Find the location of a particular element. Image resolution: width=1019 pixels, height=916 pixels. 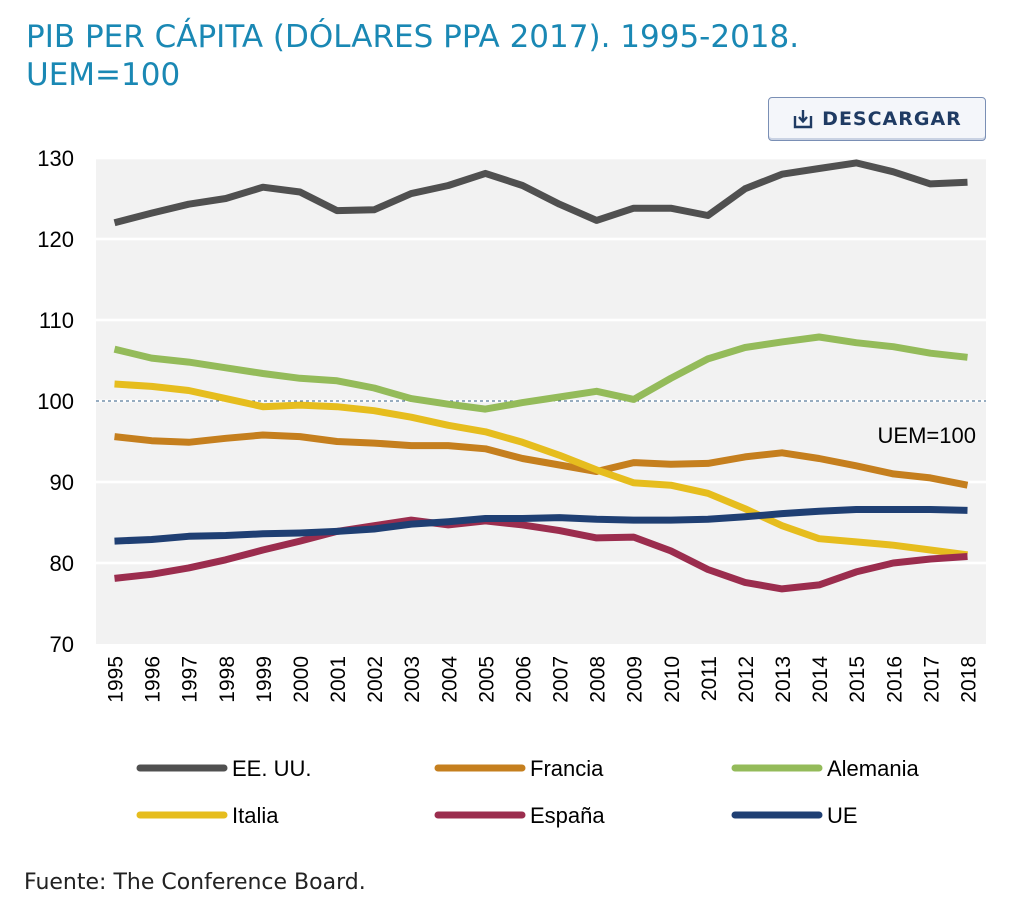

x-tick-label: 2002 is located at coordinates (375, 679).